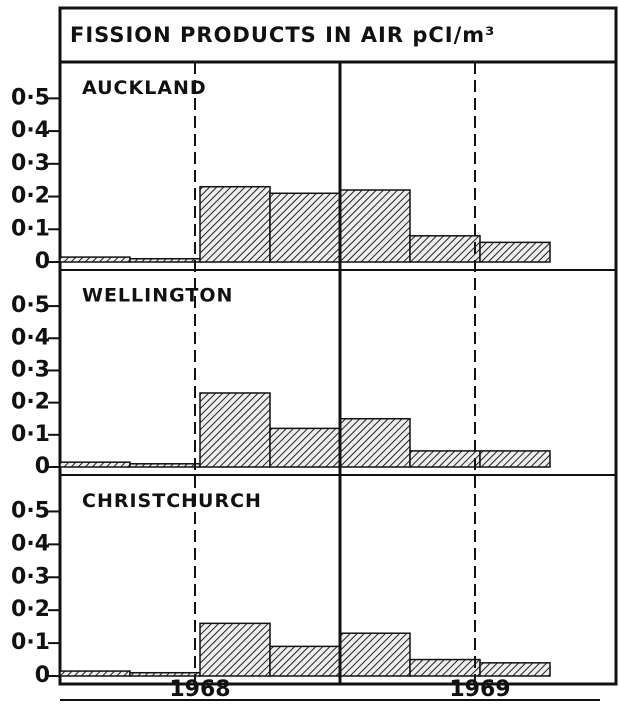  What do you see at coordinates (144, 88) in the screenshot?
I see `panel-title: AUCKLAND` at bounding box center [144, 88].